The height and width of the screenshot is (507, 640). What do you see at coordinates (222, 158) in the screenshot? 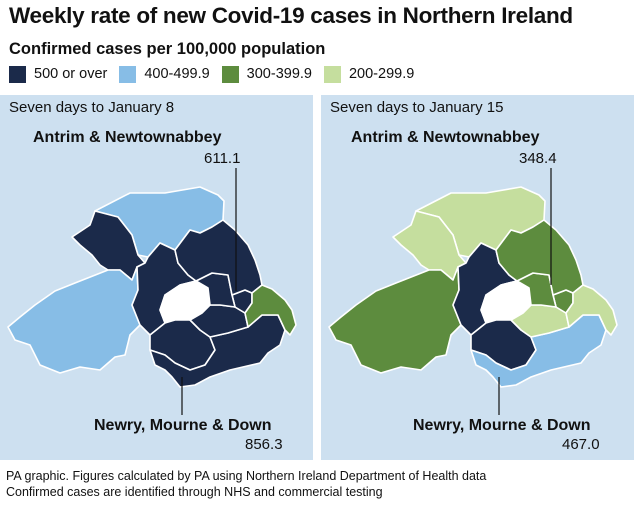
I see `callout-value-antrim-newtownabbey: 611.1` at bounding box center [222, 158].